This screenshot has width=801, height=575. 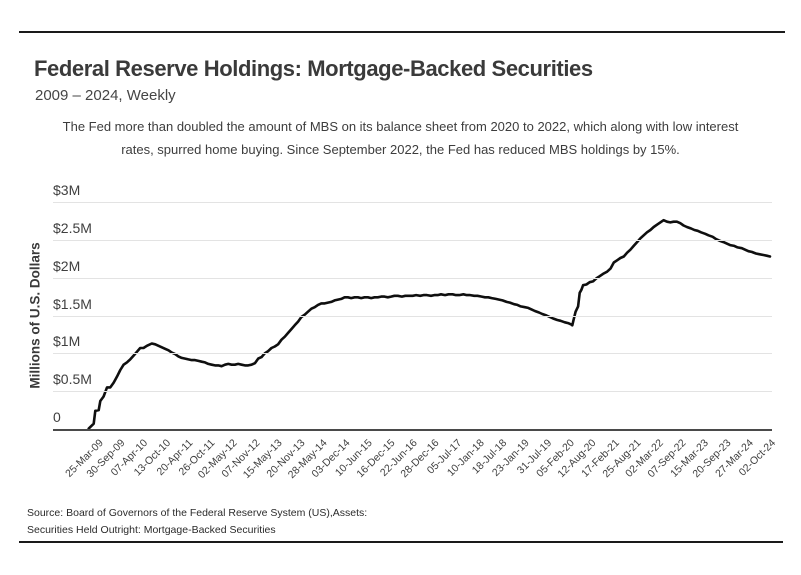 I want to click on y-tick-label: $3M, so click(x=67, y=190).